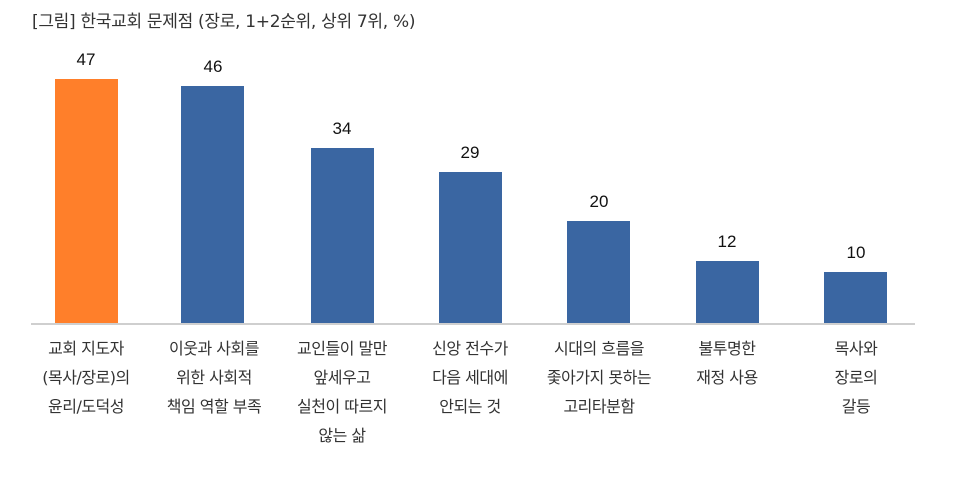 The height and width of the screenshot is (482, 960). Describe the element at coordinates (599, 377) in the screenshot. I see `category-label: 시대의 흐름을 좇아가지 못하는 고리타분함` at that location.